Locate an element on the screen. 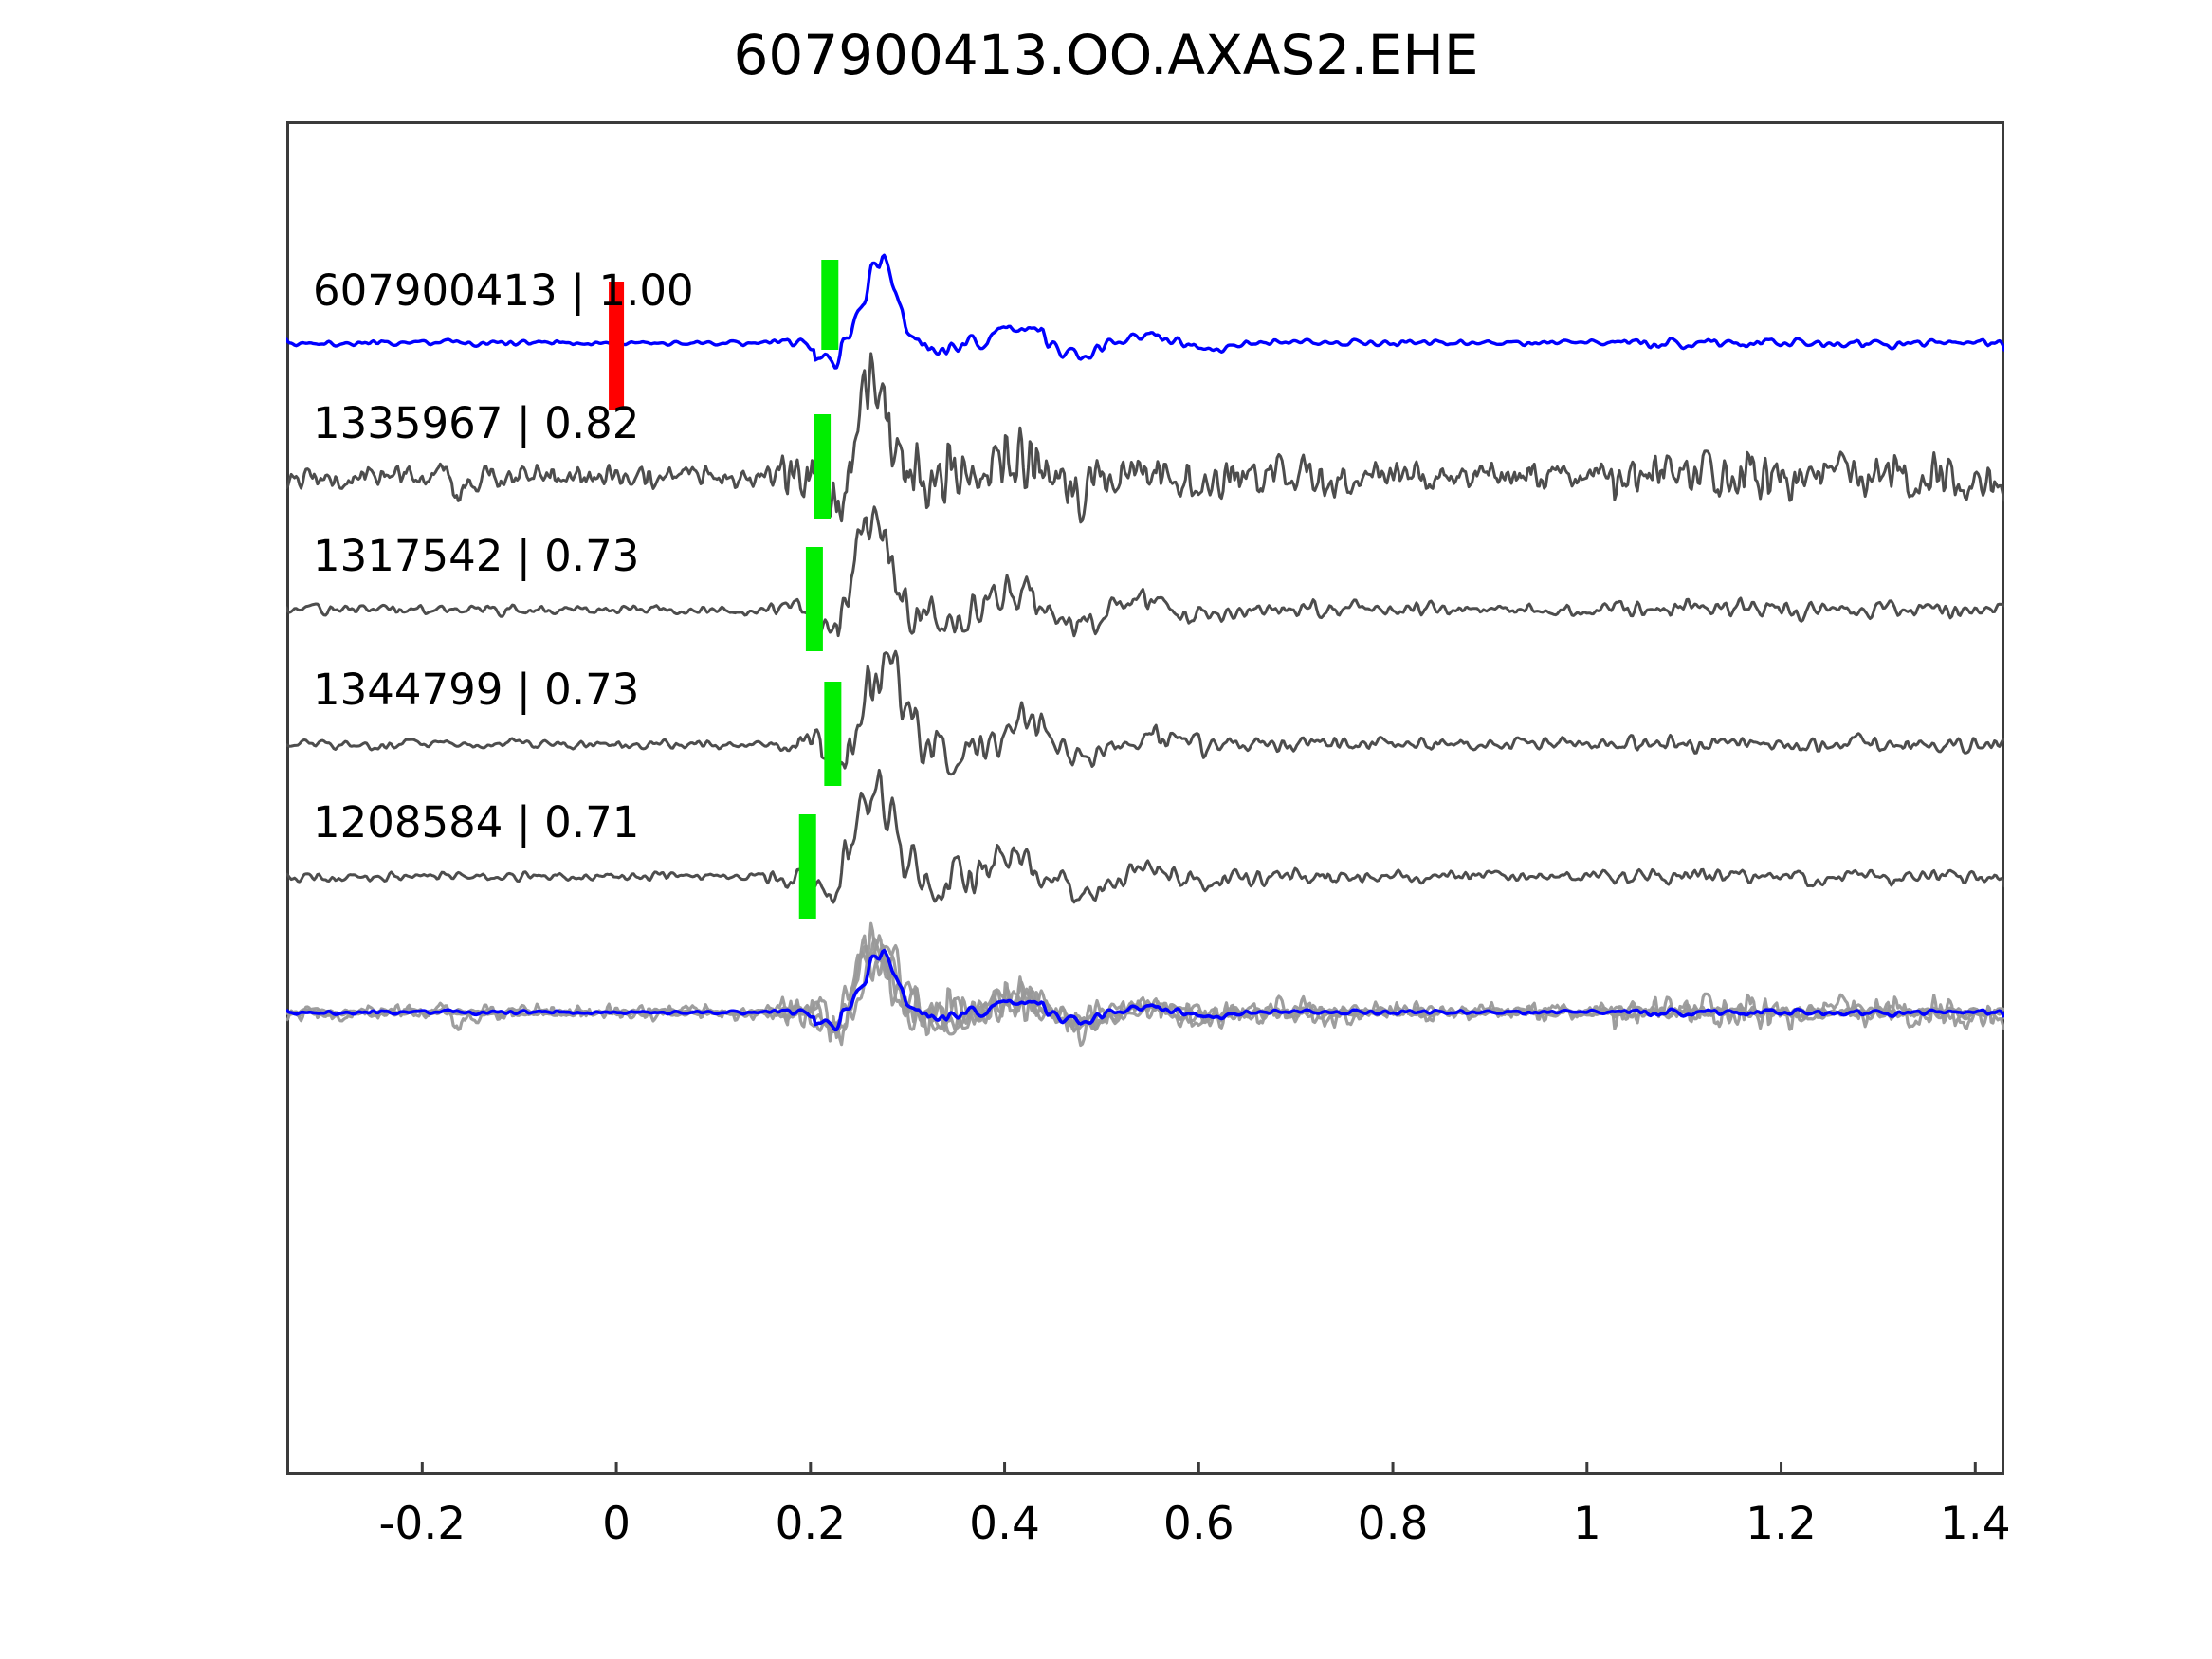 This screenshot has width=2212, height=1659. x-tick-label: -0.2 is located at coordinates (422, 1524).